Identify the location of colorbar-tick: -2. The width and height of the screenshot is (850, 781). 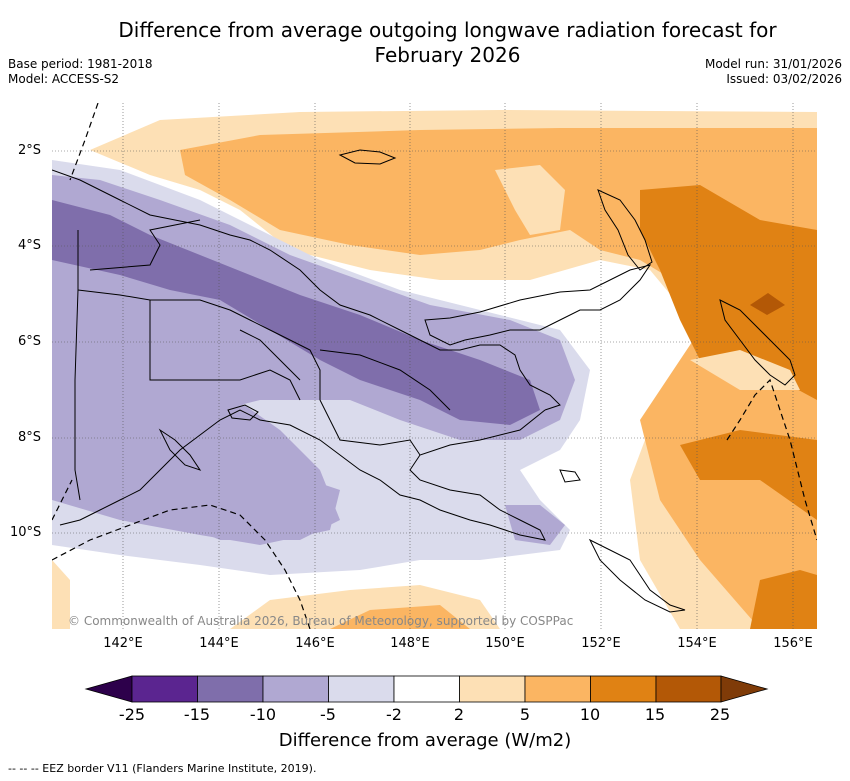
(394, 714).